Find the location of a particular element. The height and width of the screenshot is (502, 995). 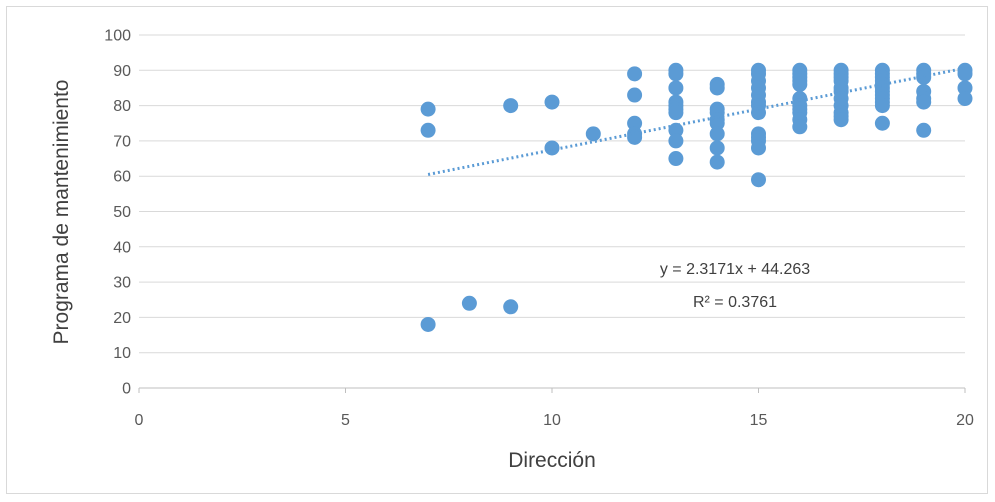

trendline-r-squared: R² = 0.3761 is located at coordinates (735, 302).